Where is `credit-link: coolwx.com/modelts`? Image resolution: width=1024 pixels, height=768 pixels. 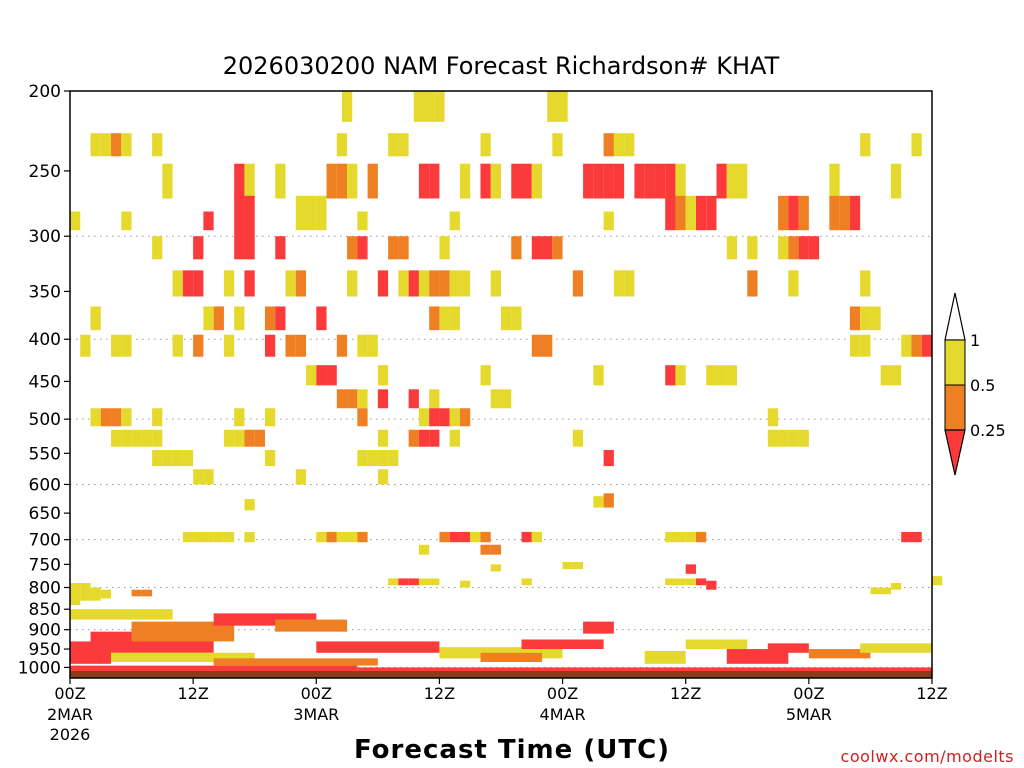
credit-link: coolwx.com/modelts is located at coordinates (927, 756).